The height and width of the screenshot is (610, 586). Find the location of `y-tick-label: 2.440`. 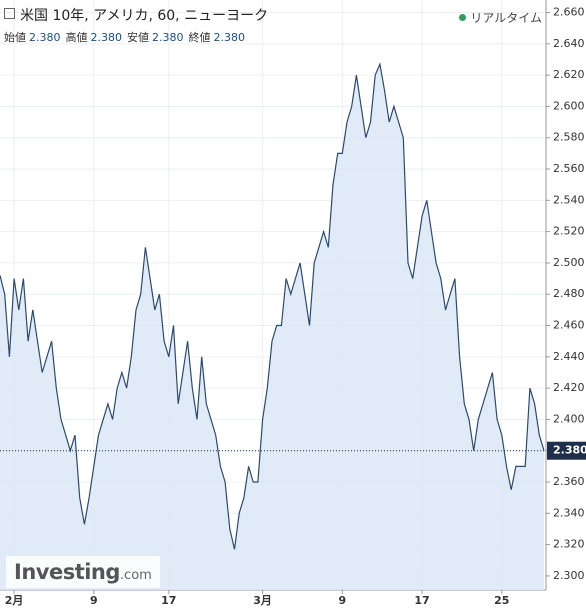

y-tick-label: 2.440 is located at coordinates (569, 356).